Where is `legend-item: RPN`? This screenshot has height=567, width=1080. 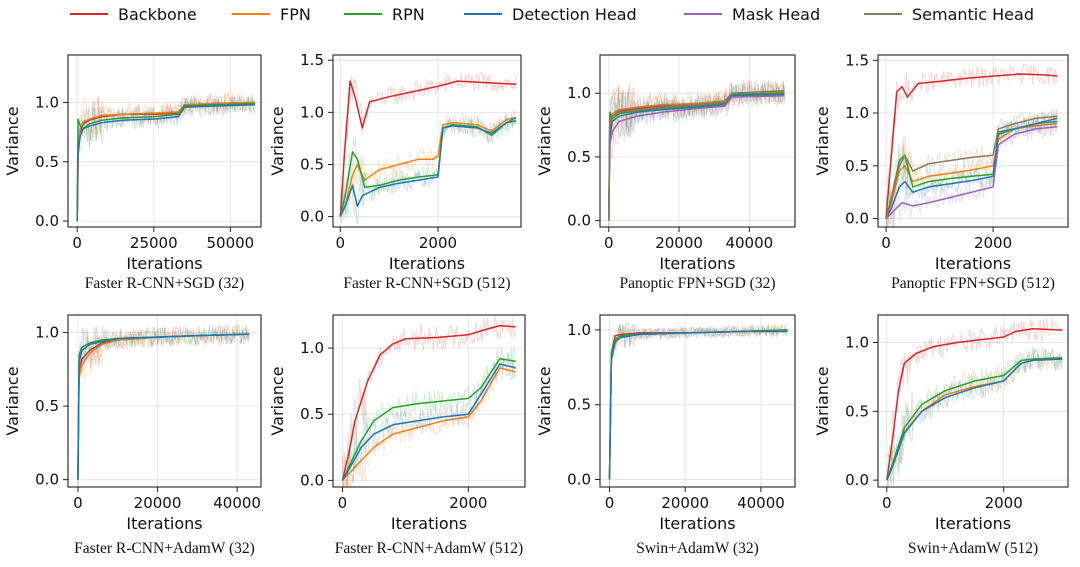
legend-item: RPN is located at coordinates (384, 14).